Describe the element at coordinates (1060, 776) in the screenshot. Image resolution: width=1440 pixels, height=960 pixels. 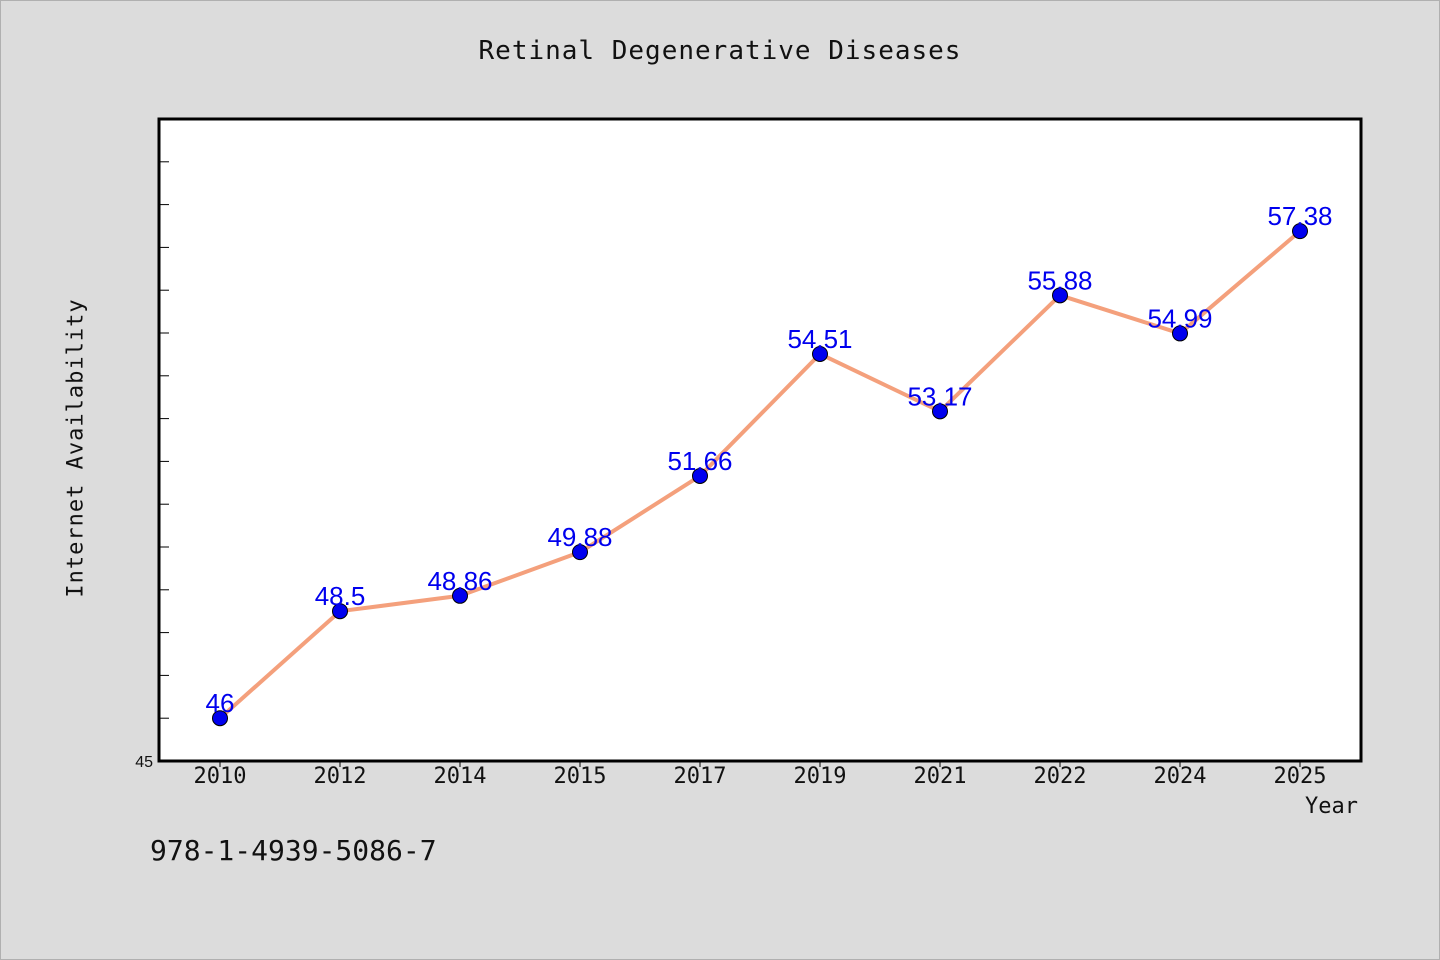
I see `x-tick-label: 2022` at that location.